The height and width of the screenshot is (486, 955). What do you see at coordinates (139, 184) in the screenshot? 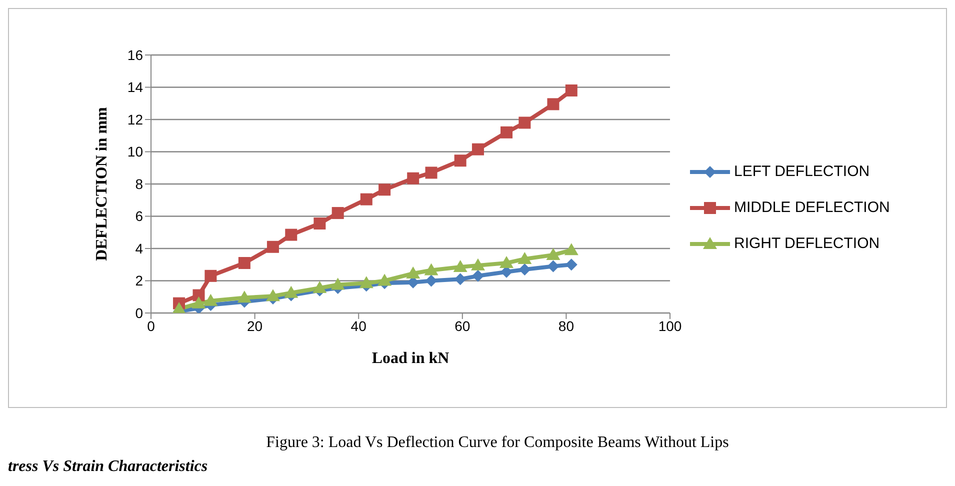
I see `y-tick-label: 8` at bounding box center [139, 184].